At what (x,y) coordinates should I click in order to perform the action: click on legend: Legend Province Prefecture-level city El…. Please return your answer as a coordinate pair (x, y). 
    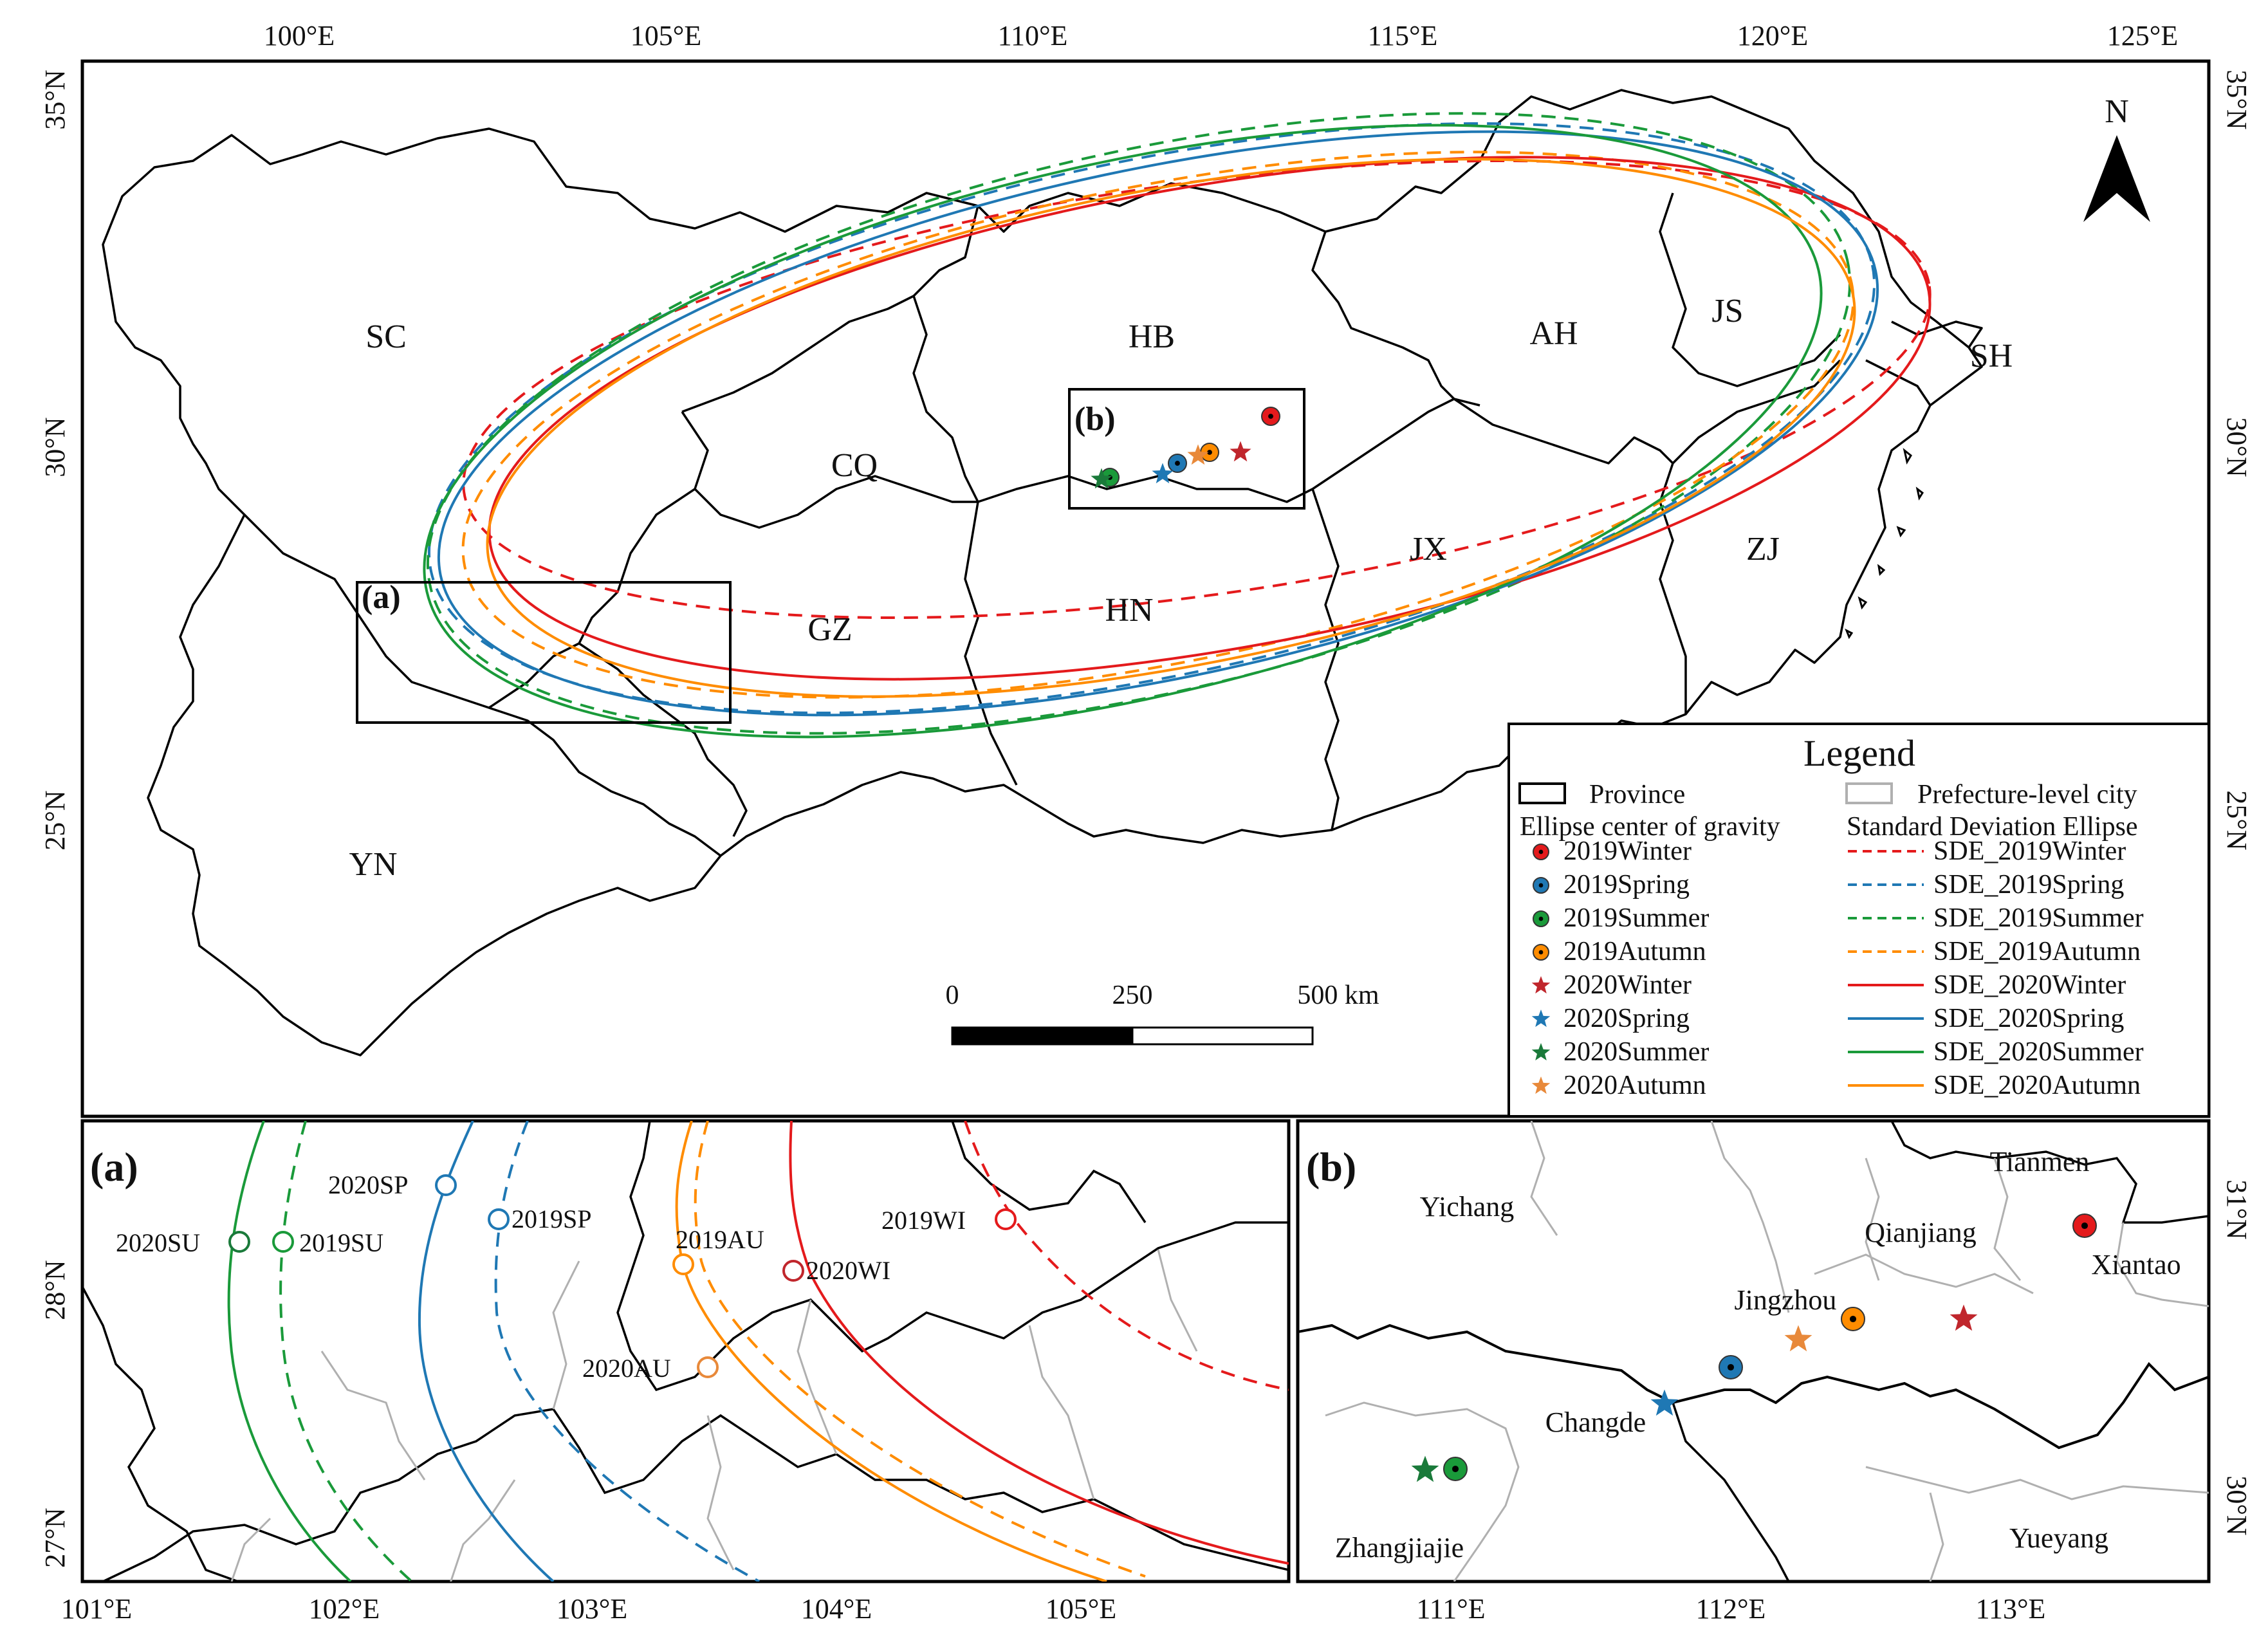
    Looking at the image, I should click on (1858, 920).